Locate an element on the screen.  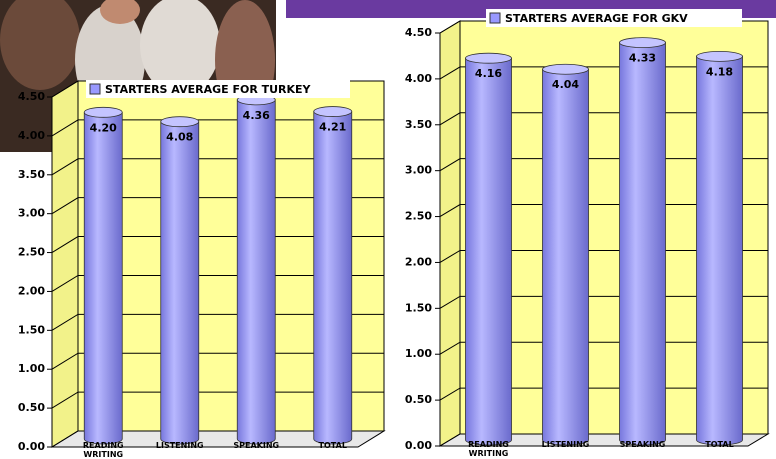
value-label: 4.08 is located at coordinates (179, 137).